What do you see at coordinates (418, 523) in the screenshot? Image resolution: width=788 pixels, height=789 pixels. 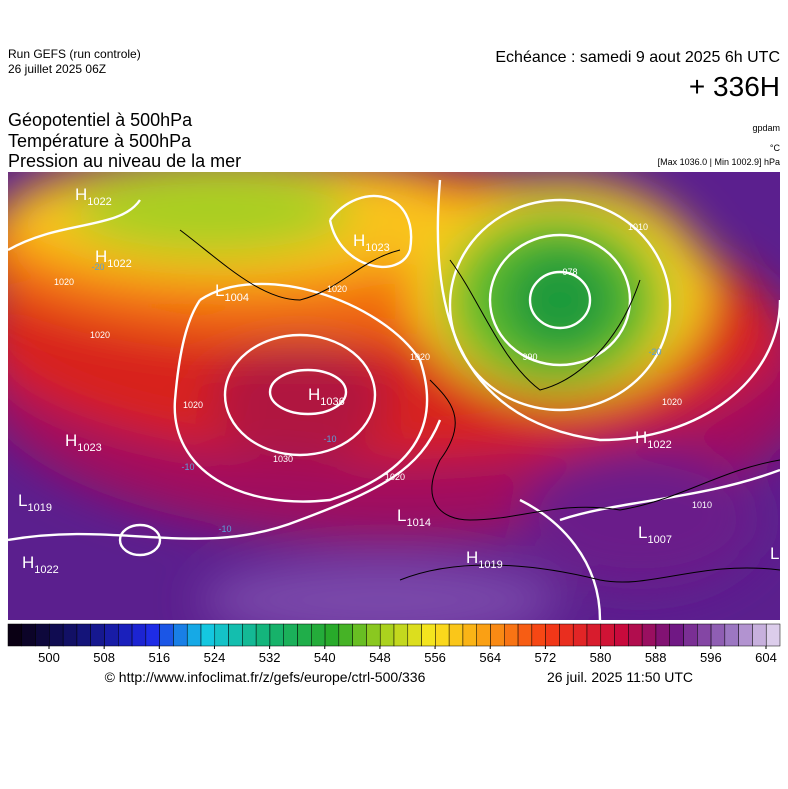 I see `center-value: 1014` at bounding box center [418, 523].